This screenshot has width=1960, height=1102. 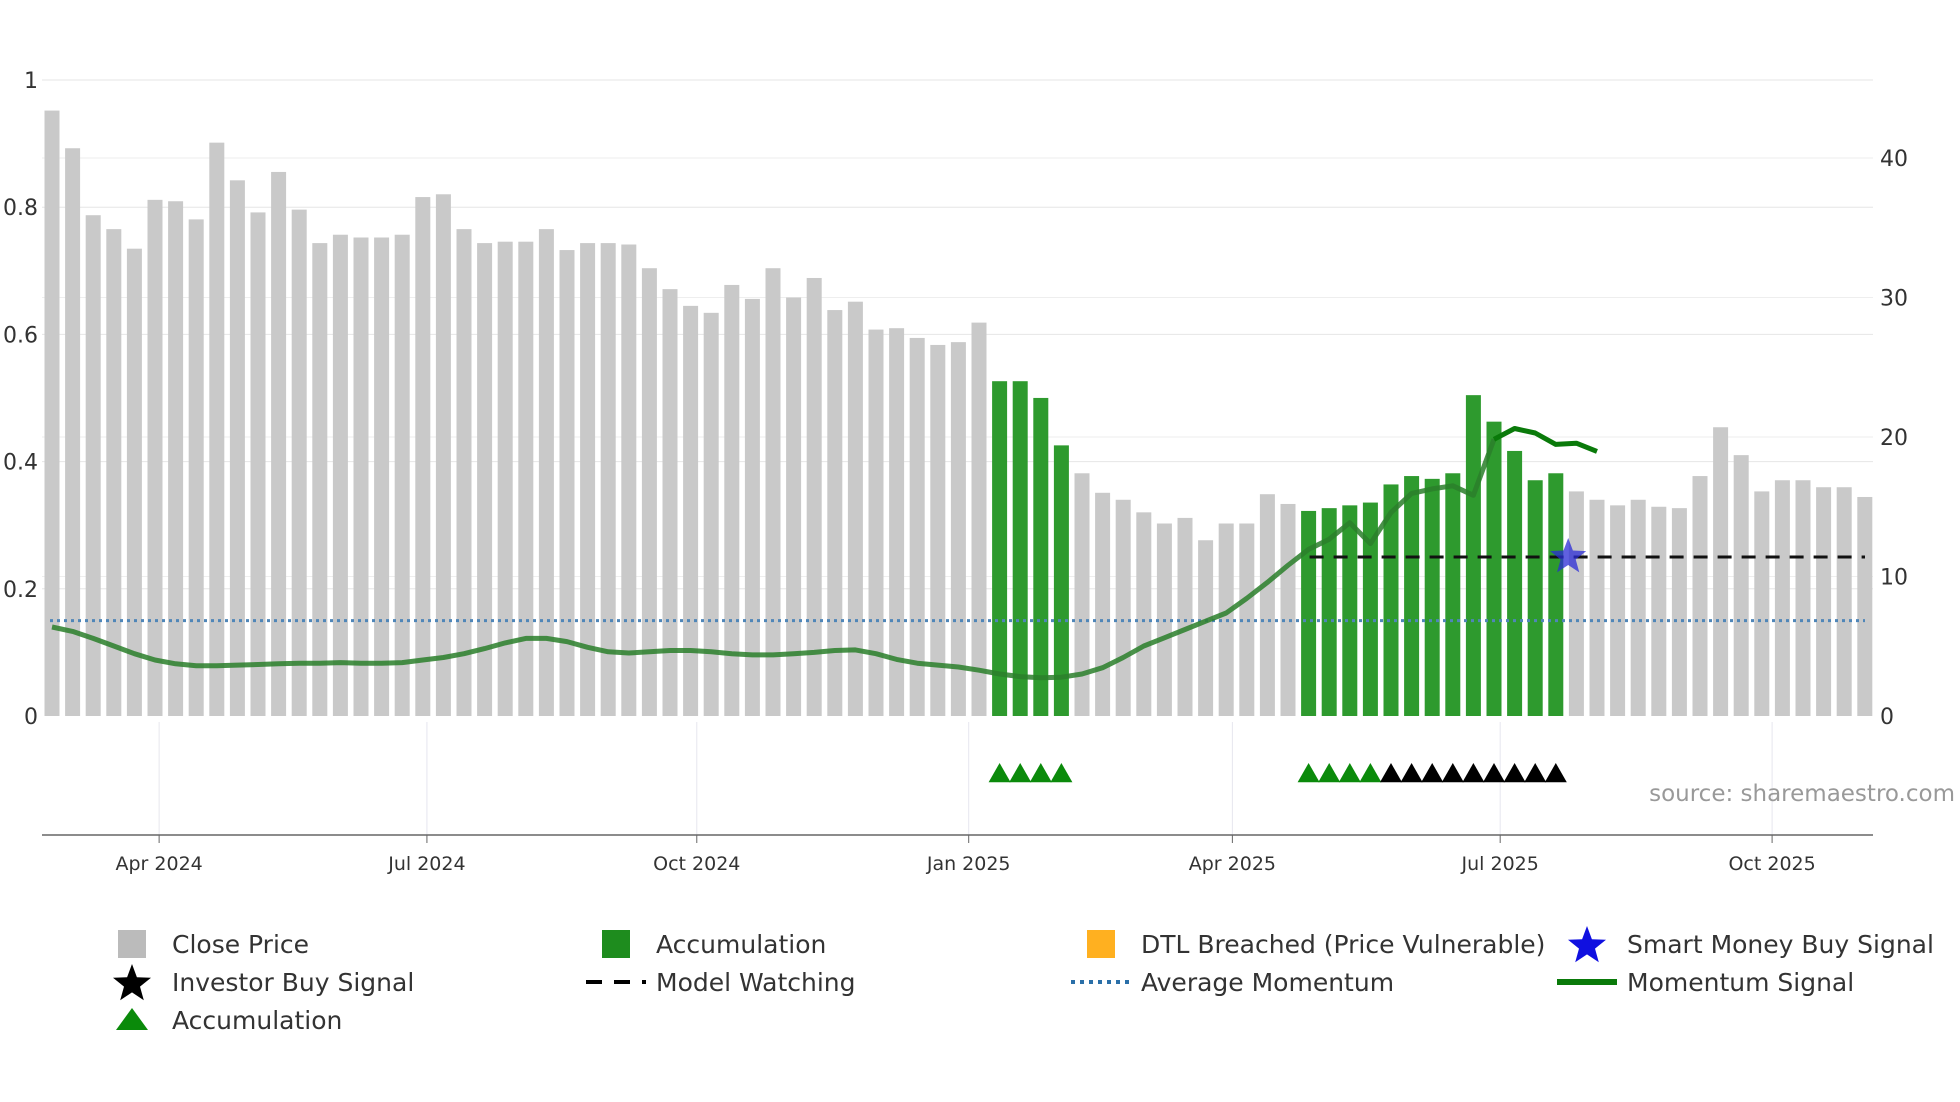 What do you see at coordinates (1887, 717) in the screenshot?
I see `right-axis-tick-label: 0` at bounding box center [1887, 717].